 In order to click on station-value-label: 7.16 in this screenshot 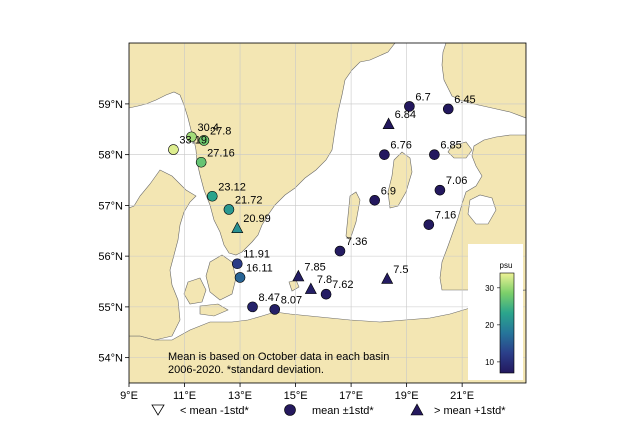, I will do `click(445, 216)`.